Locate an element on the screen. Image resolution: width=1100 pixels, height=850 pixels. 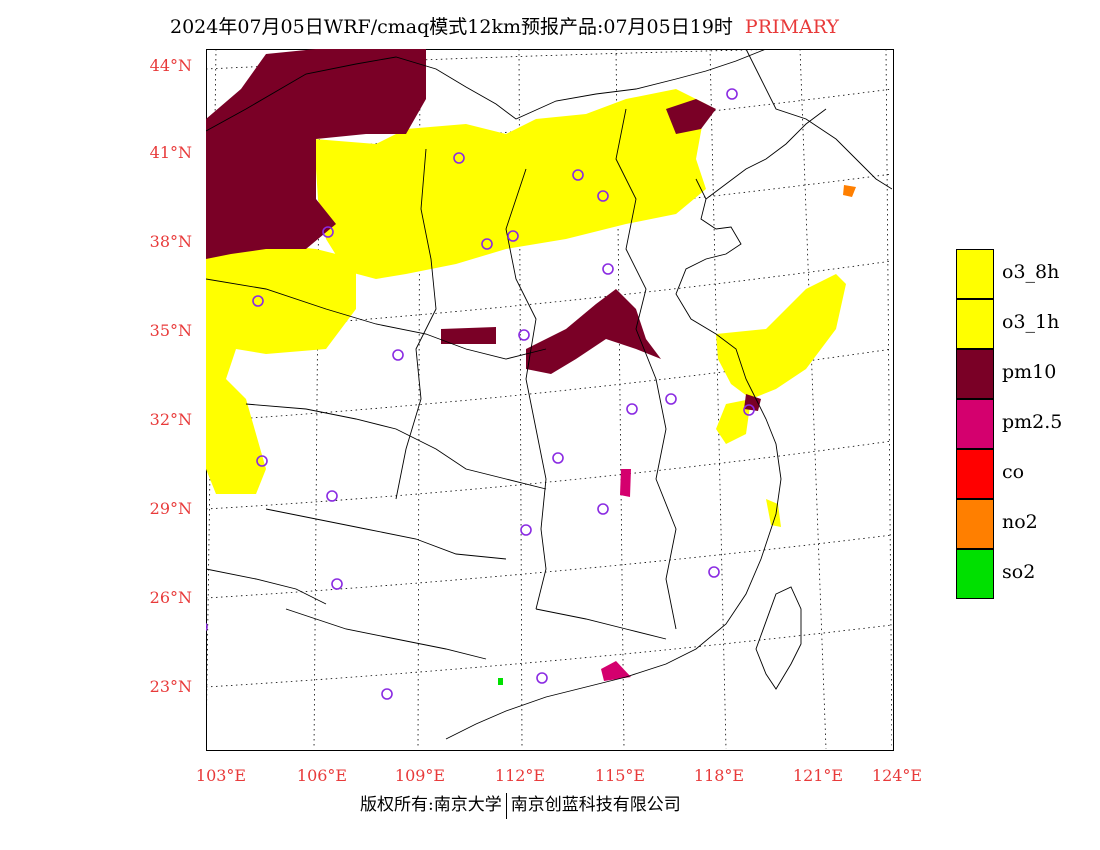
parallel-29n is located at coordinates (549, 475).